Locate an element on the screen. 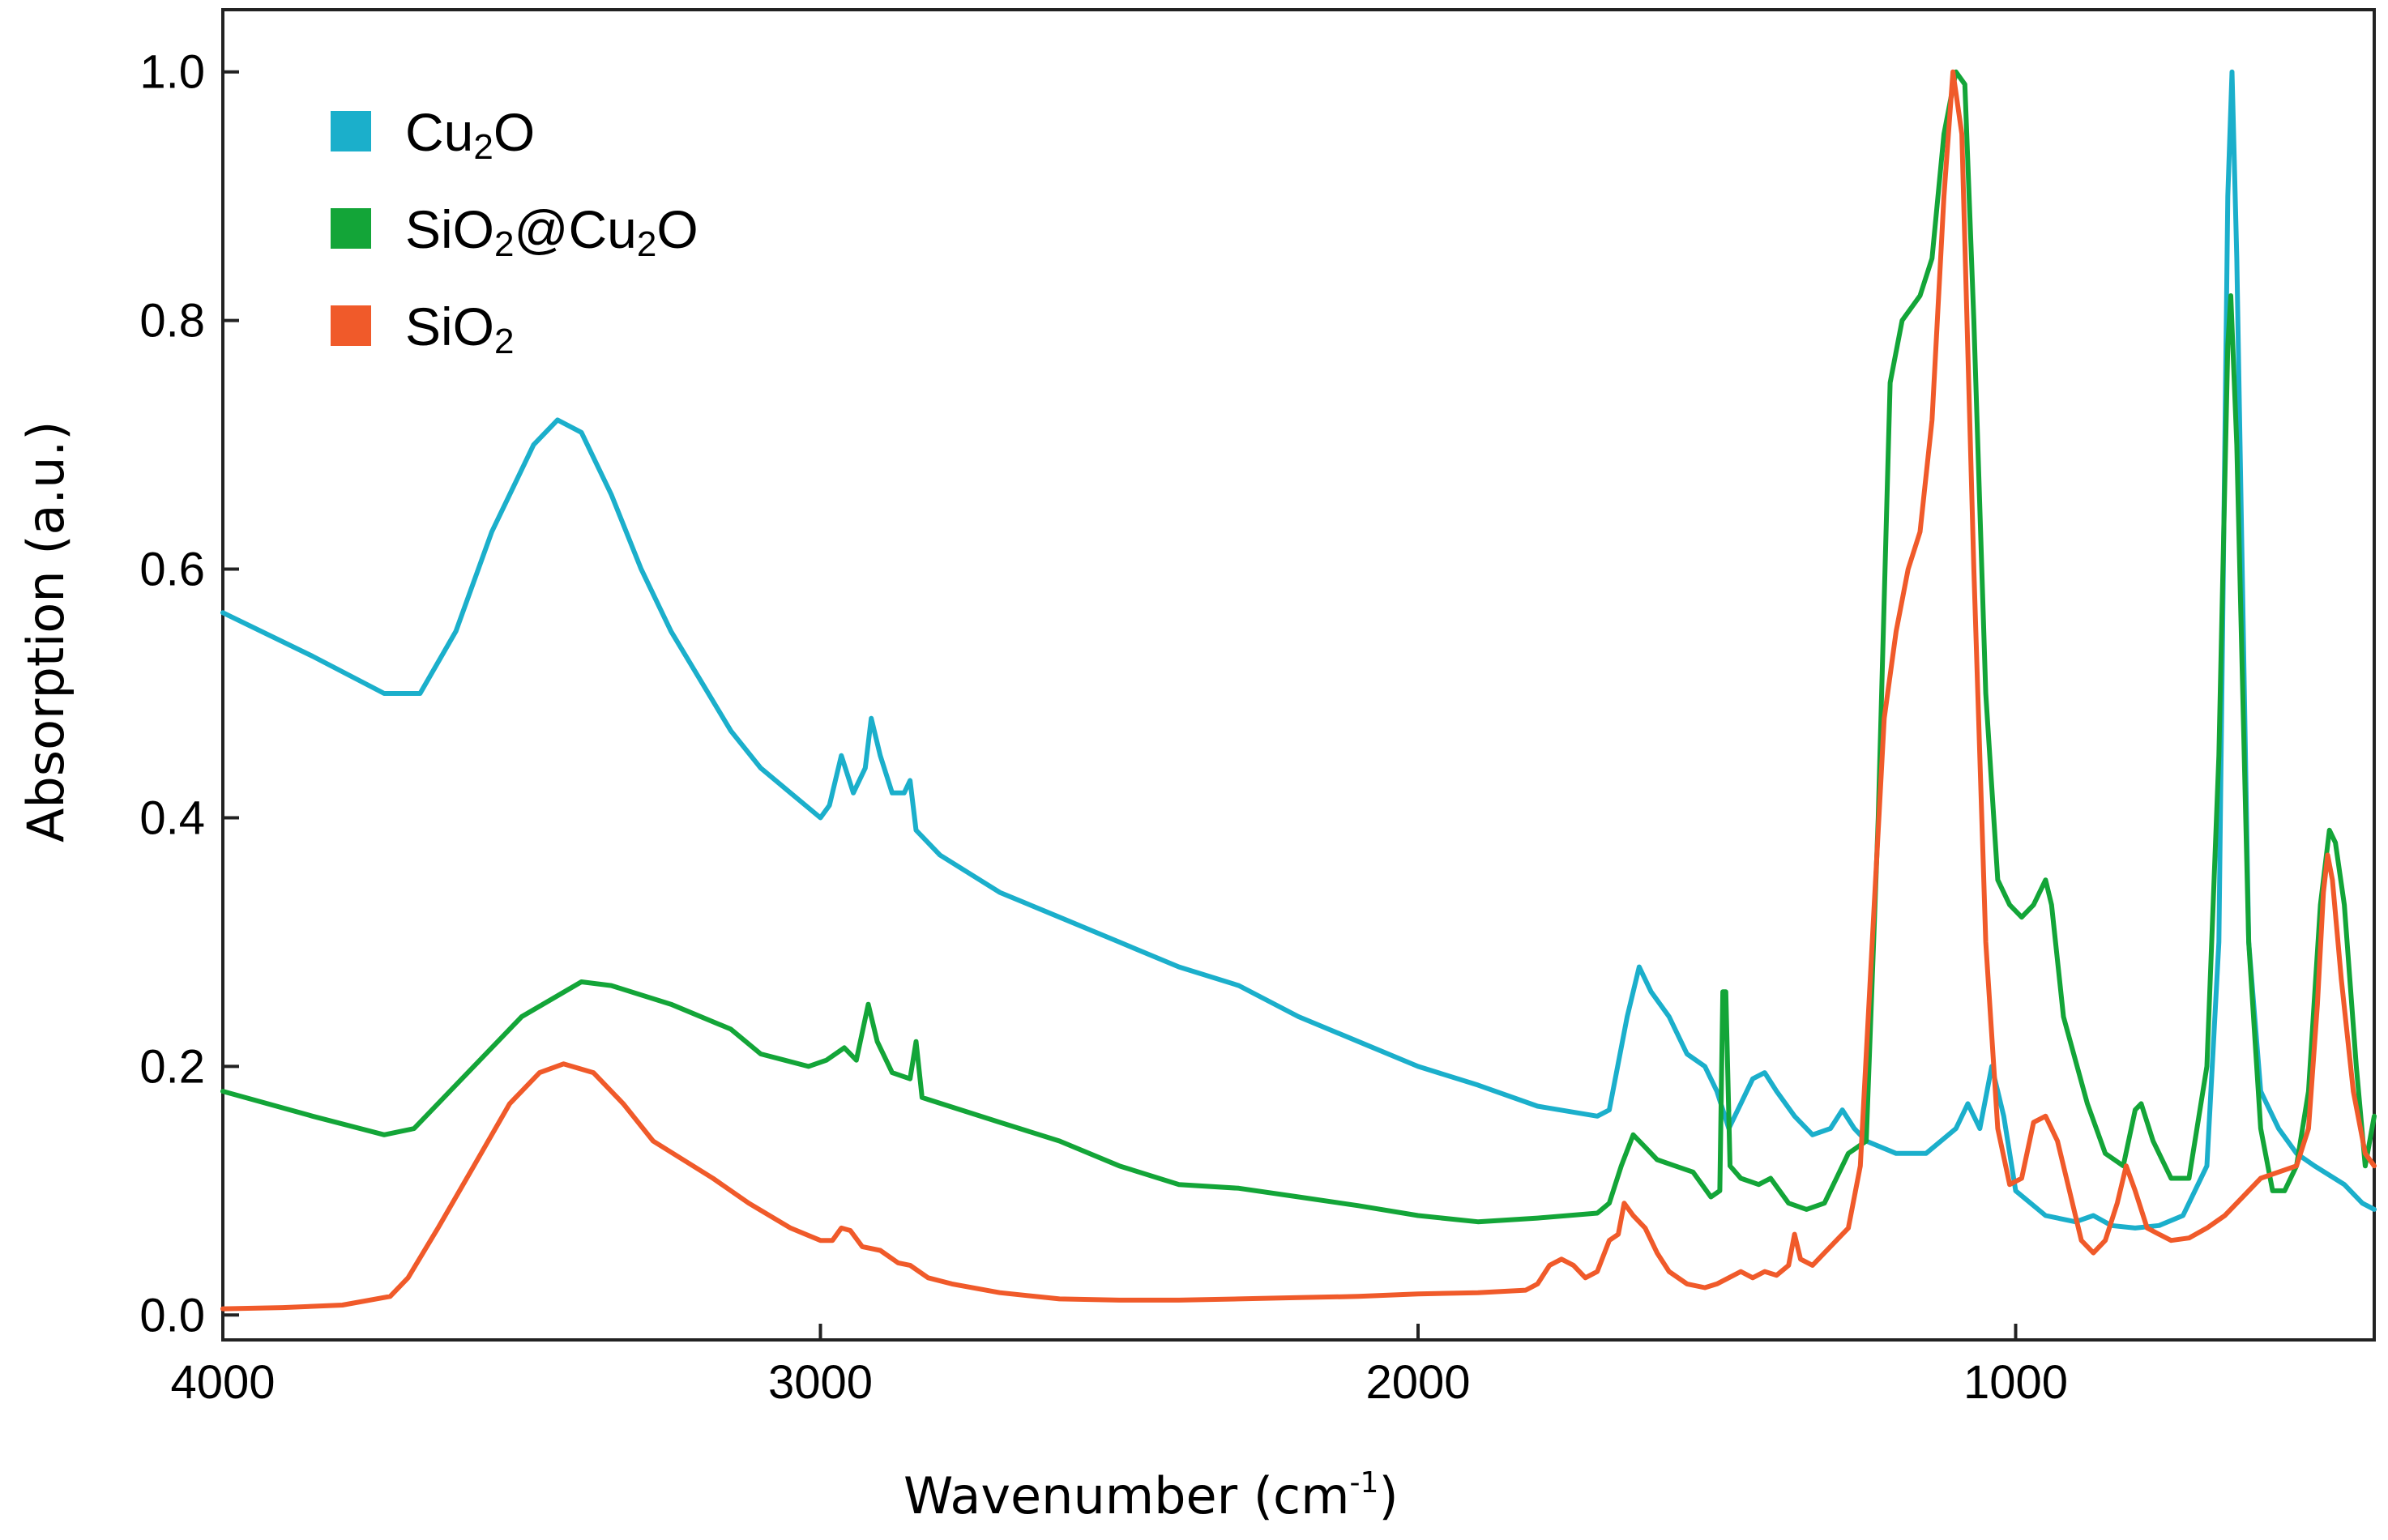  x-tick-label-3: 1000 is located at coordinates (2015, 1382).